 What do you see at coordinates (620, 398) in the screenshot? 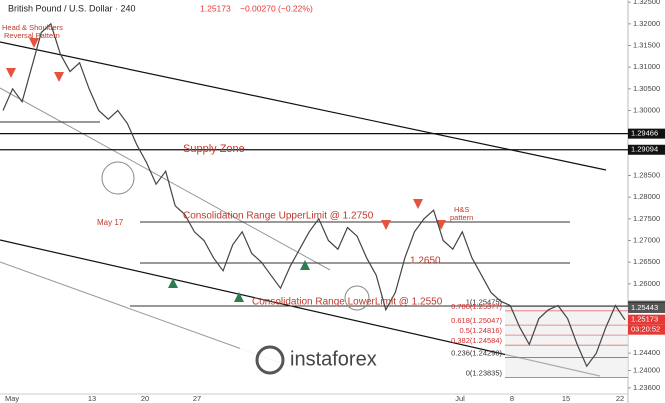
I see `x-tick-label: 22` at bounding box center [620, 398].